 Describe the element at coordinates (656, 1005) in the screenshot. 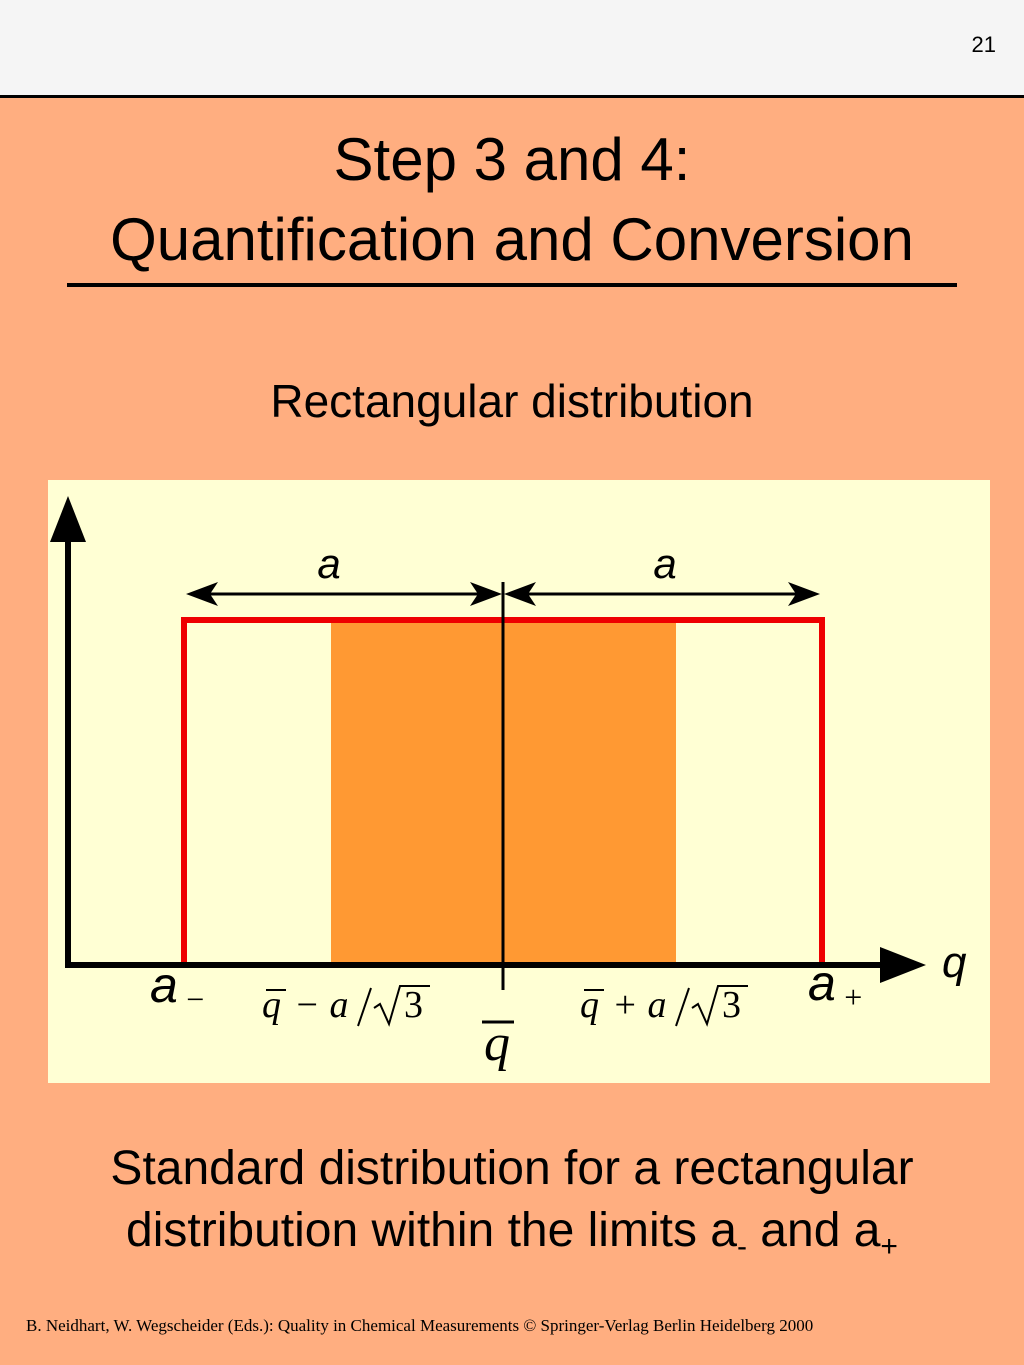

I see `plus-sd-a: a` at that location.